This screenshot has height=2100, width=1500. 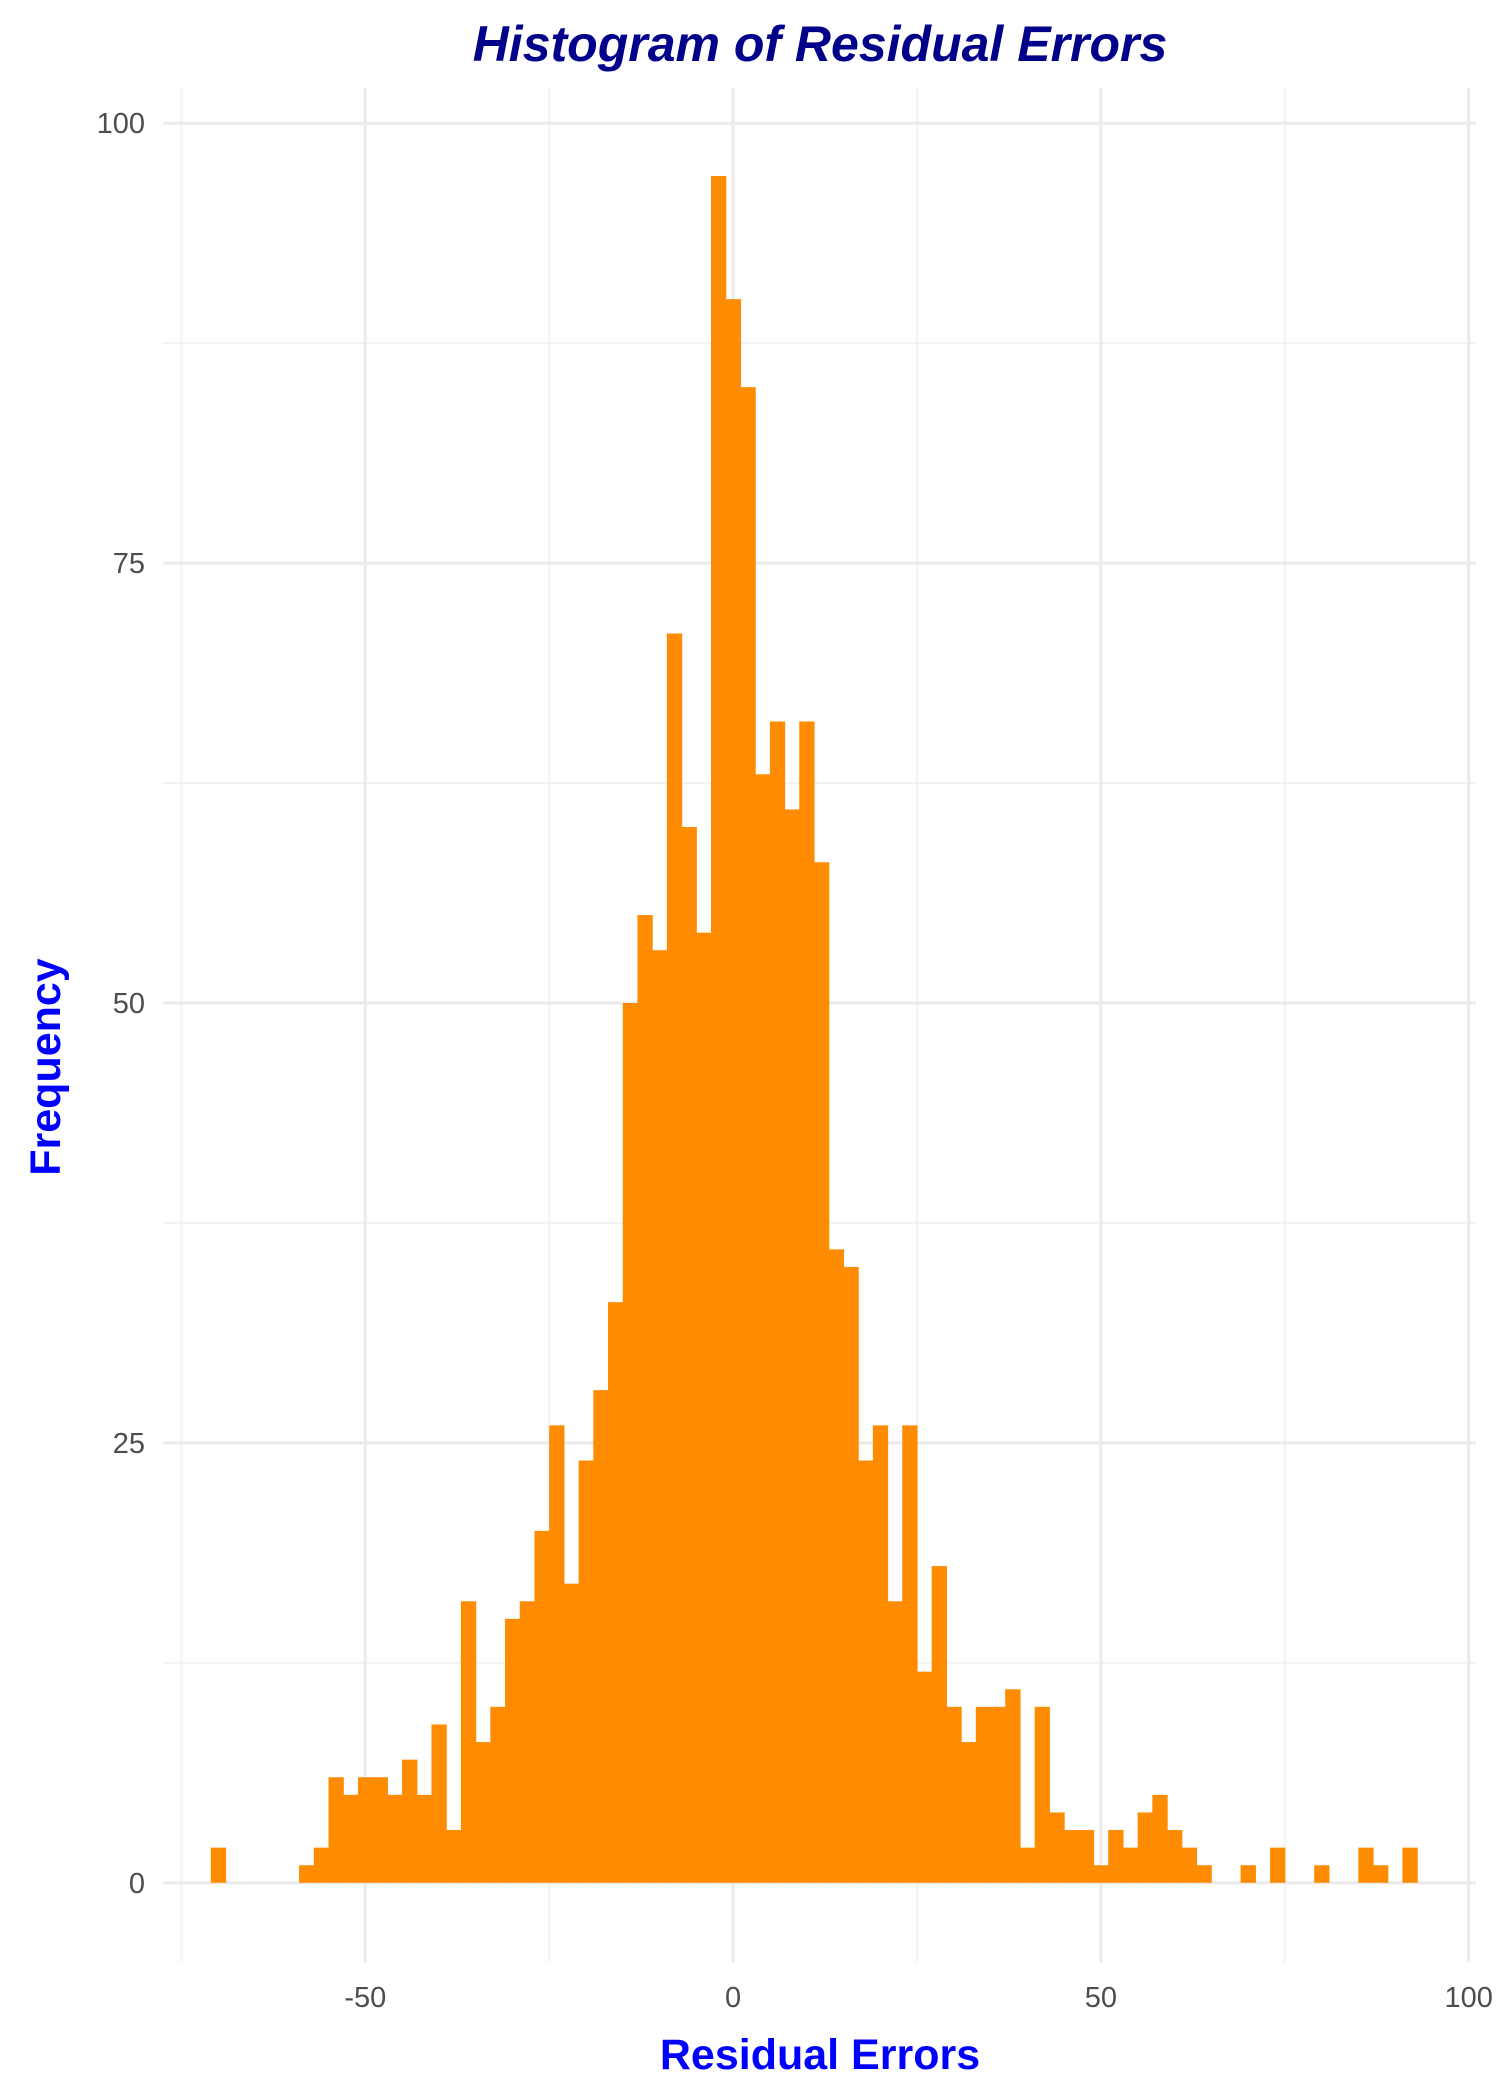 I want to click on y-tick-label: 50, so click(x=129, y=1004).